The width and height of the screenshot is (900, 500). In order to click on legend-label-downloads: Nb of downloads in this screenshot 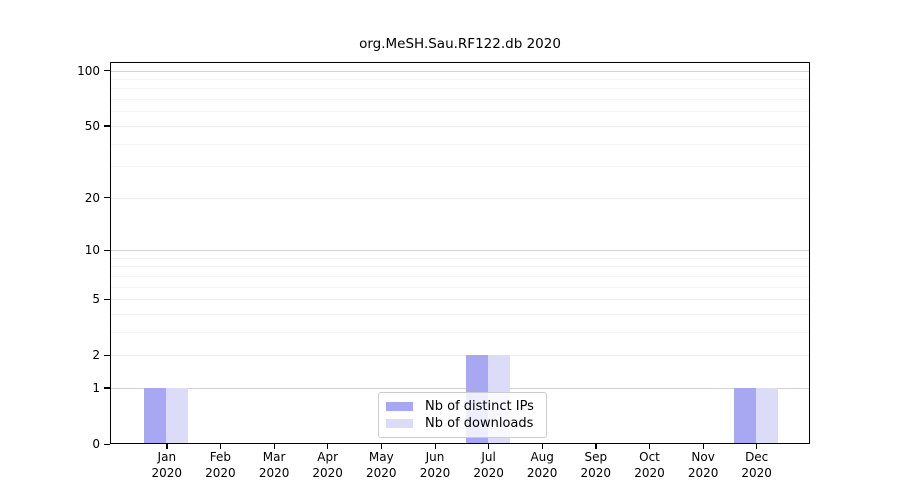, I will do `click(479, 424)`.